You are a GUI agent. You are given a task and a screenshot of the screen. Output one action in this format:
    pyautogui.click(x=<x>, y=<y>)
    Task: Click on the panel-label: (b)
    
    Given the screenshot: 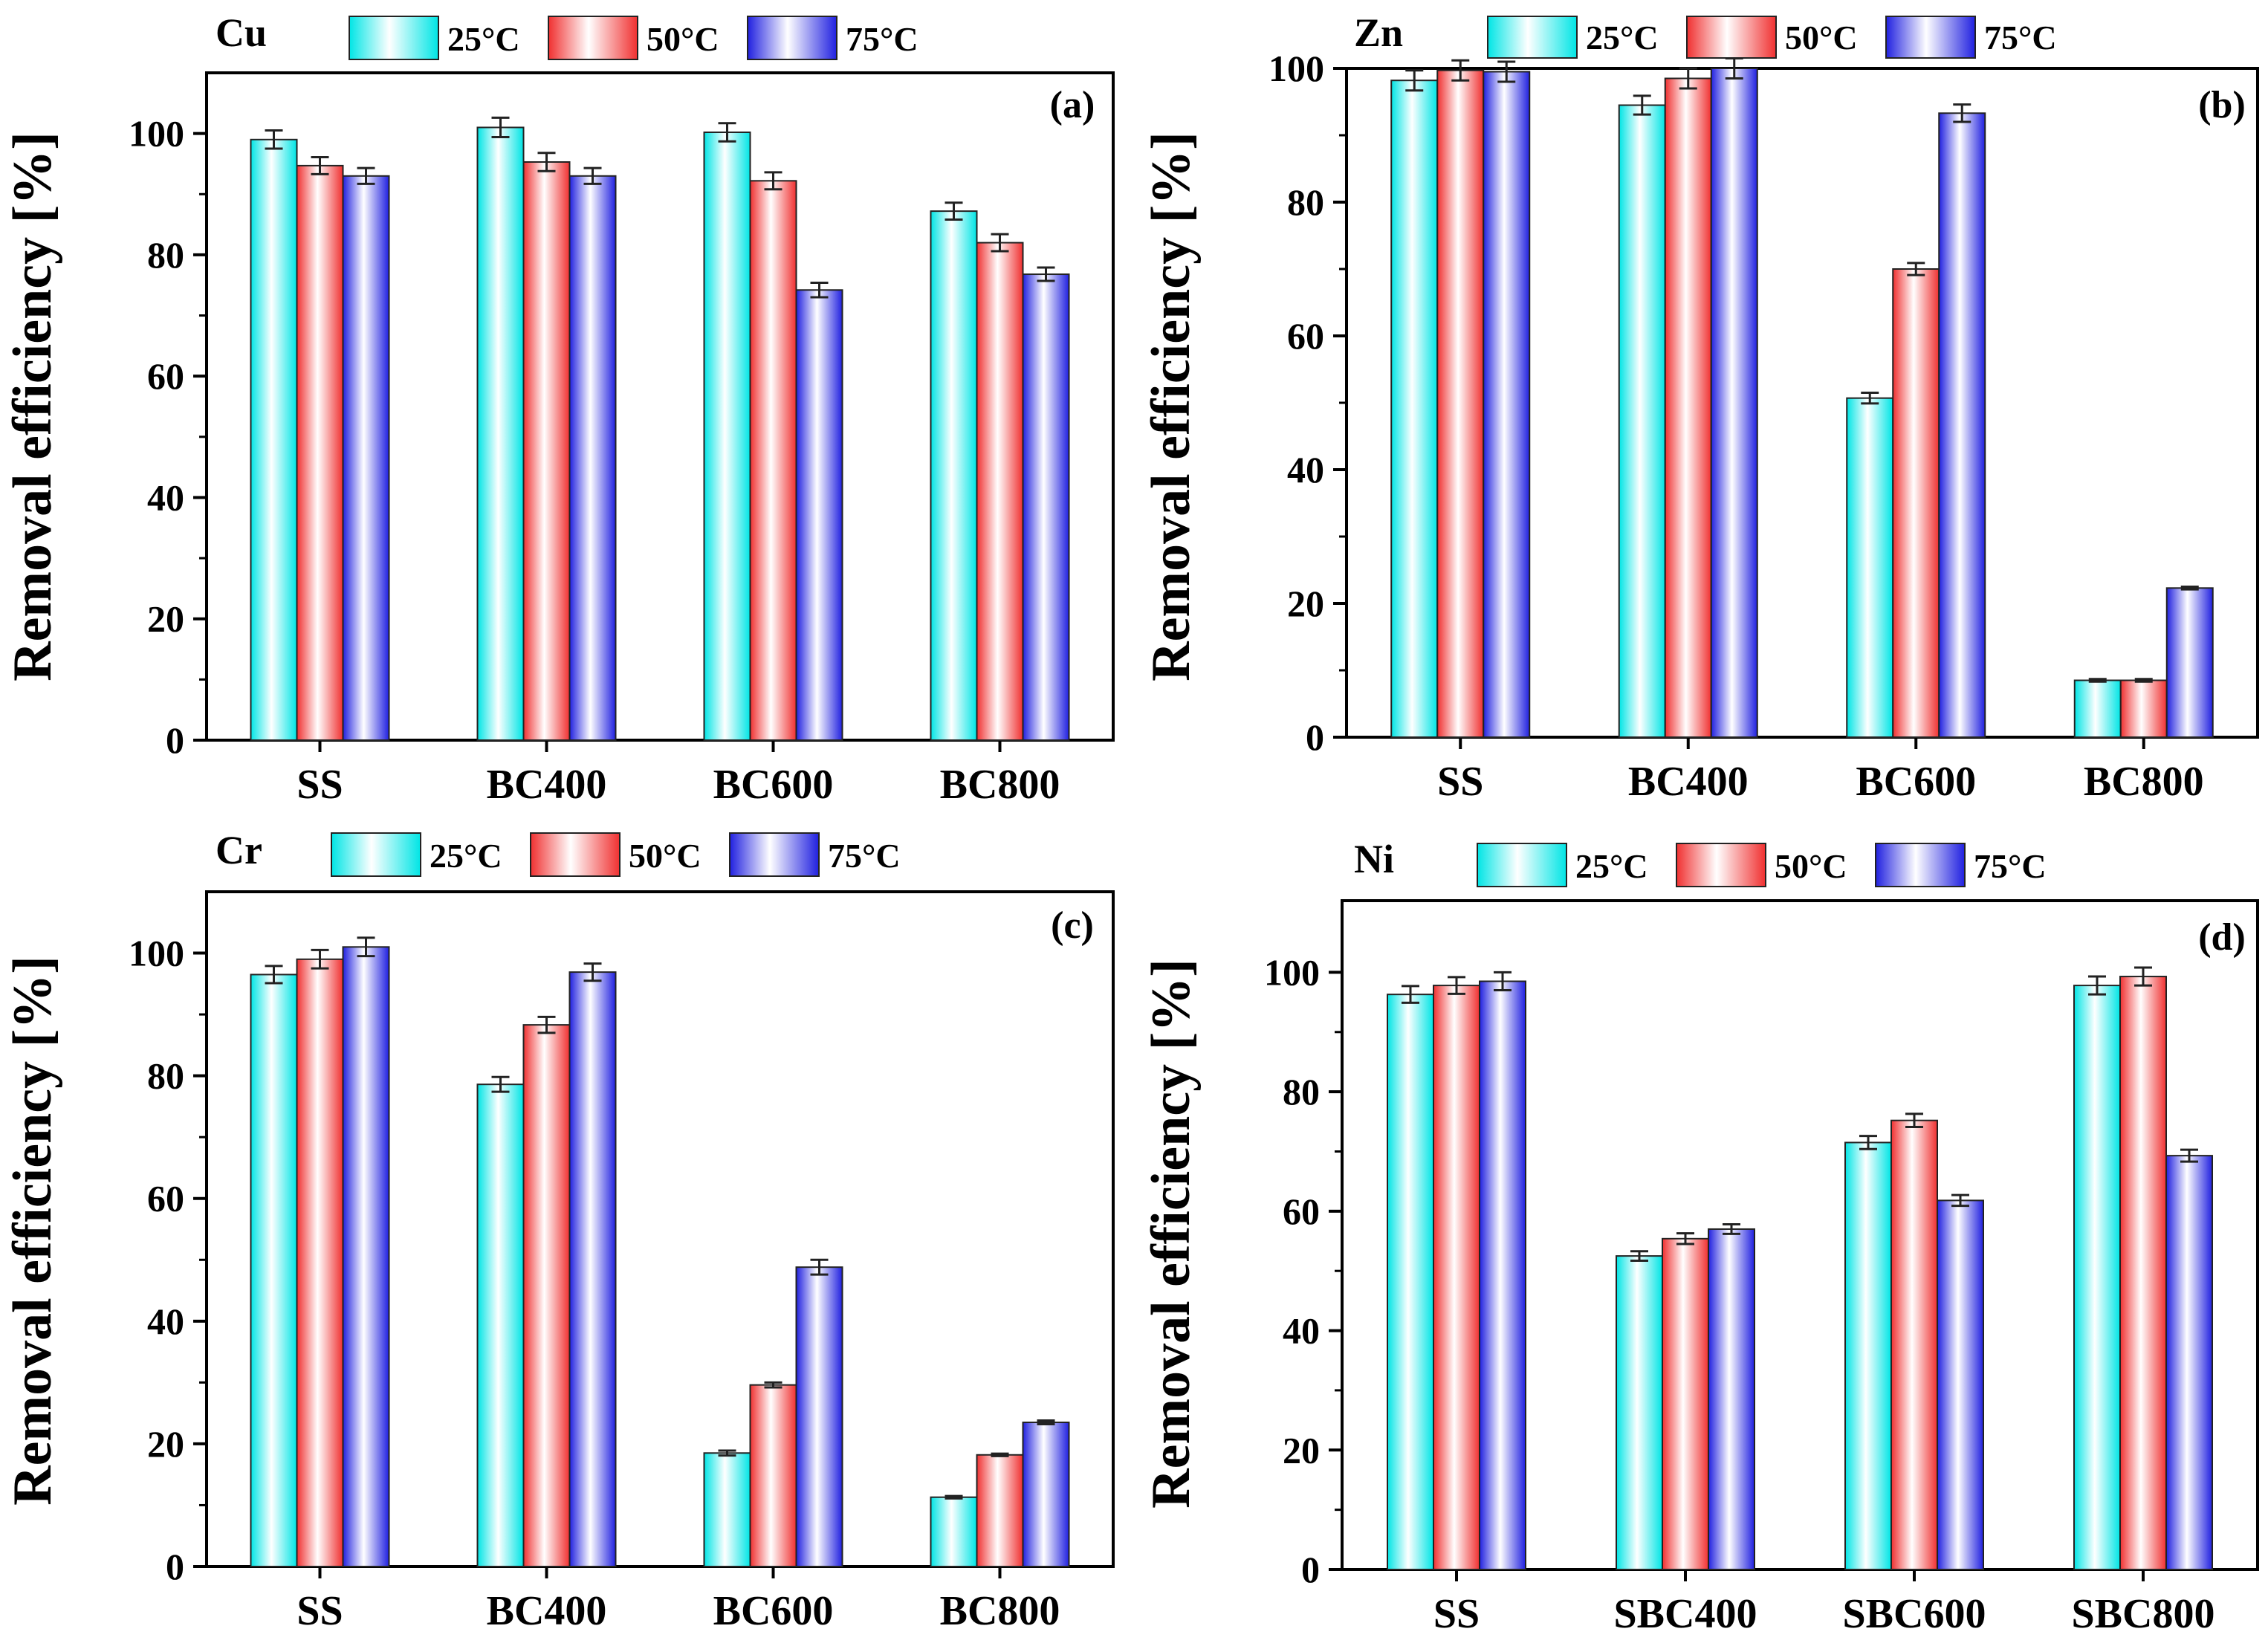 What is the action you would take?
    pyautogui.click(x=2222, y=105)
    